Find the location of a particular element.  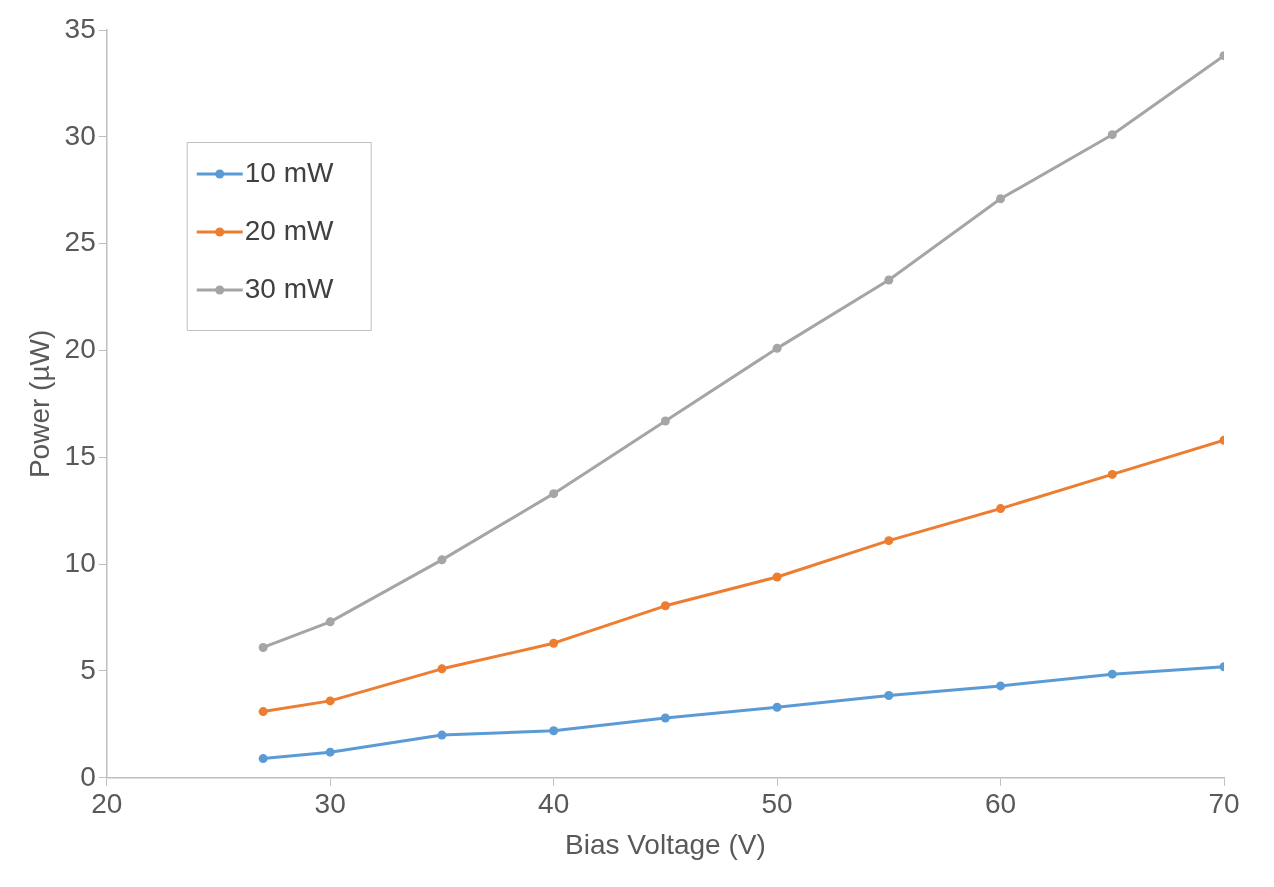

x-tick-label: 30 is located at coordinates (330, 804).